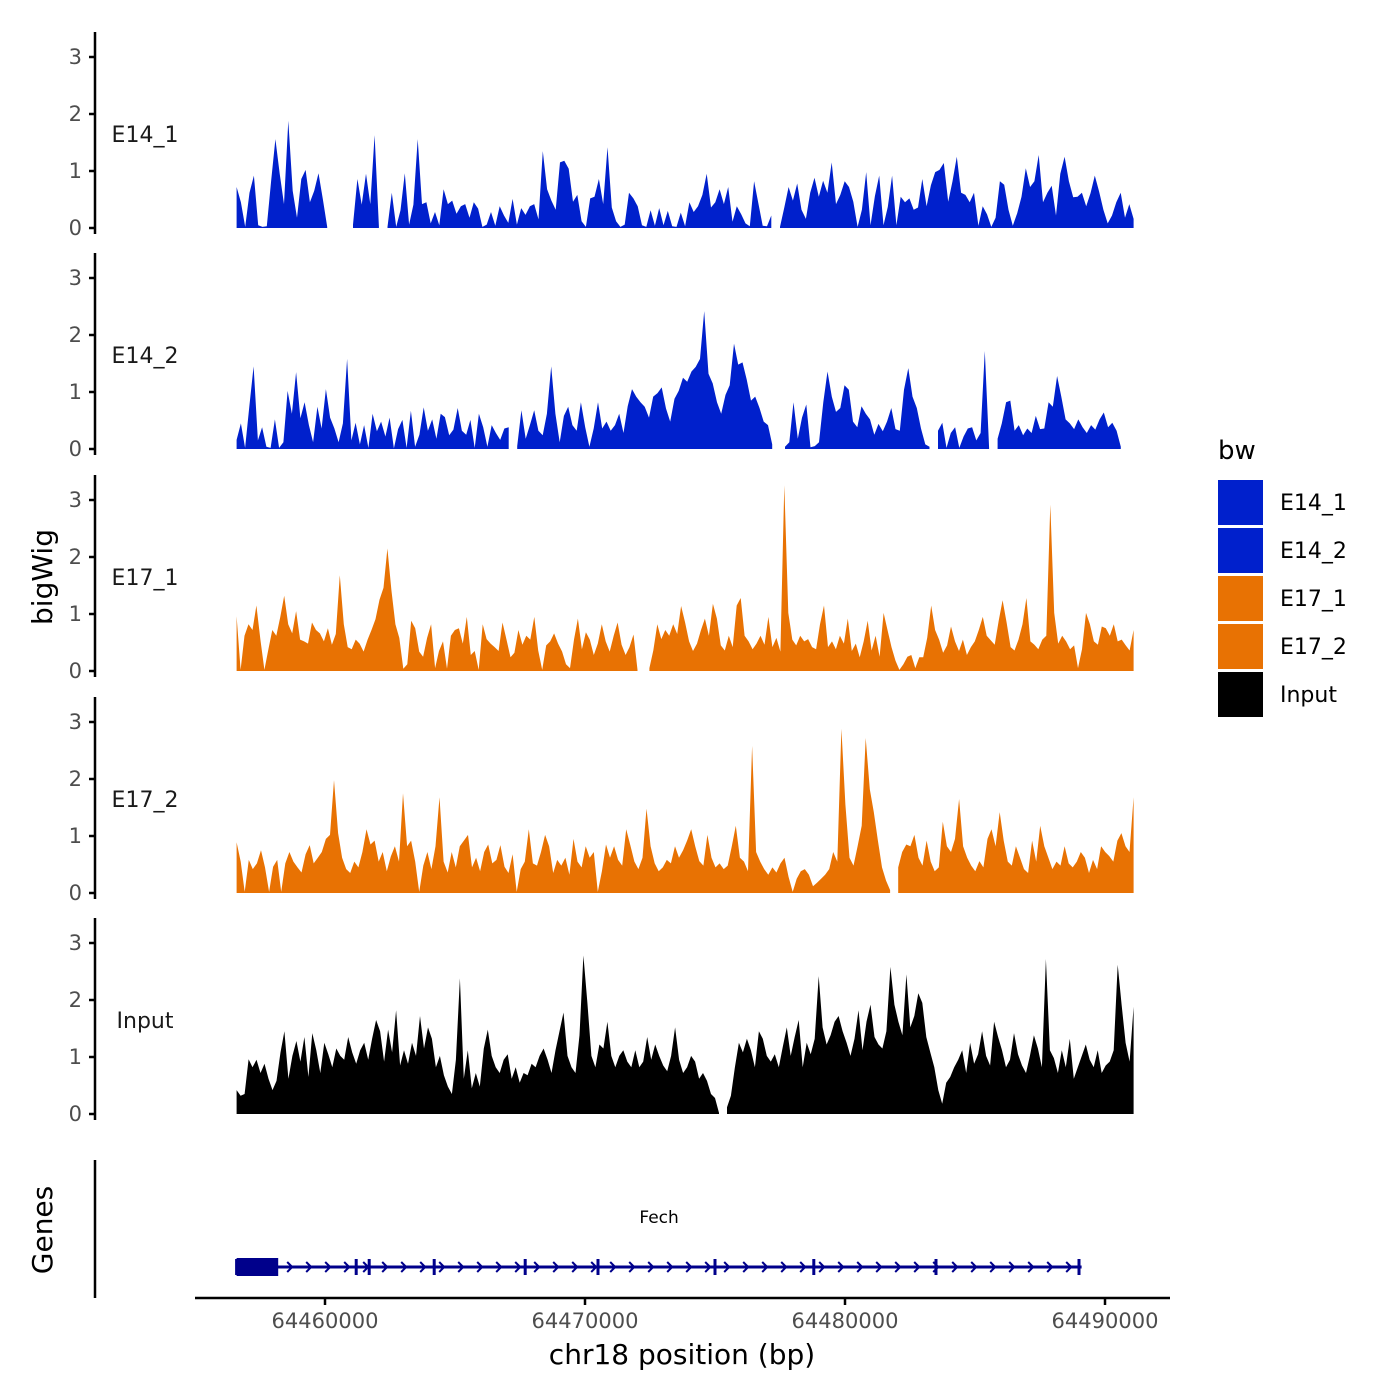 The image size is (1400, 1400). Describe the element at coordinates (145, 578) in the screenshot. I see `track-label: E17_1` at that location.